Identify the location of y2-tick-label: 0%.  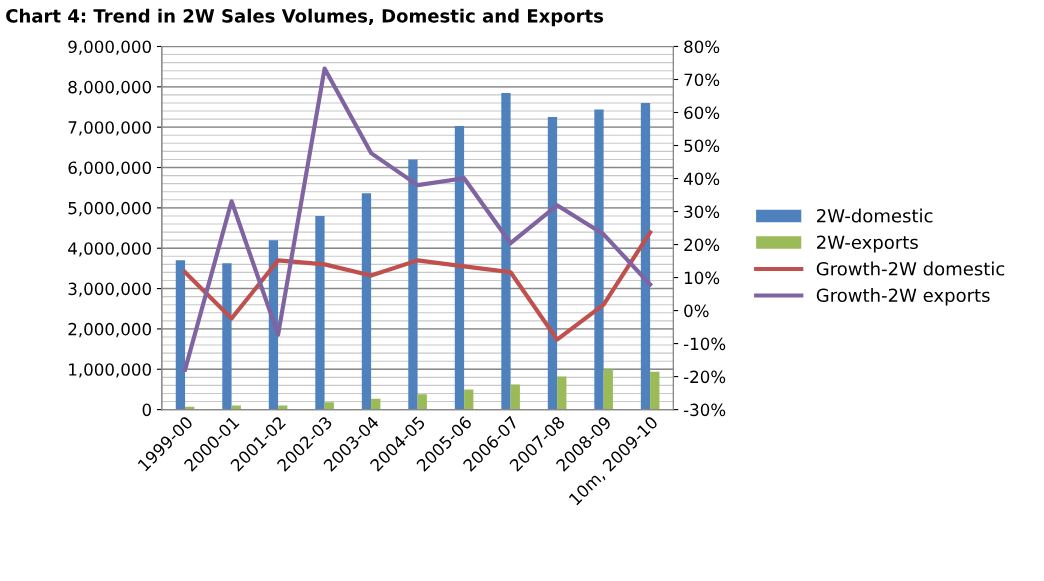
(696, 311).